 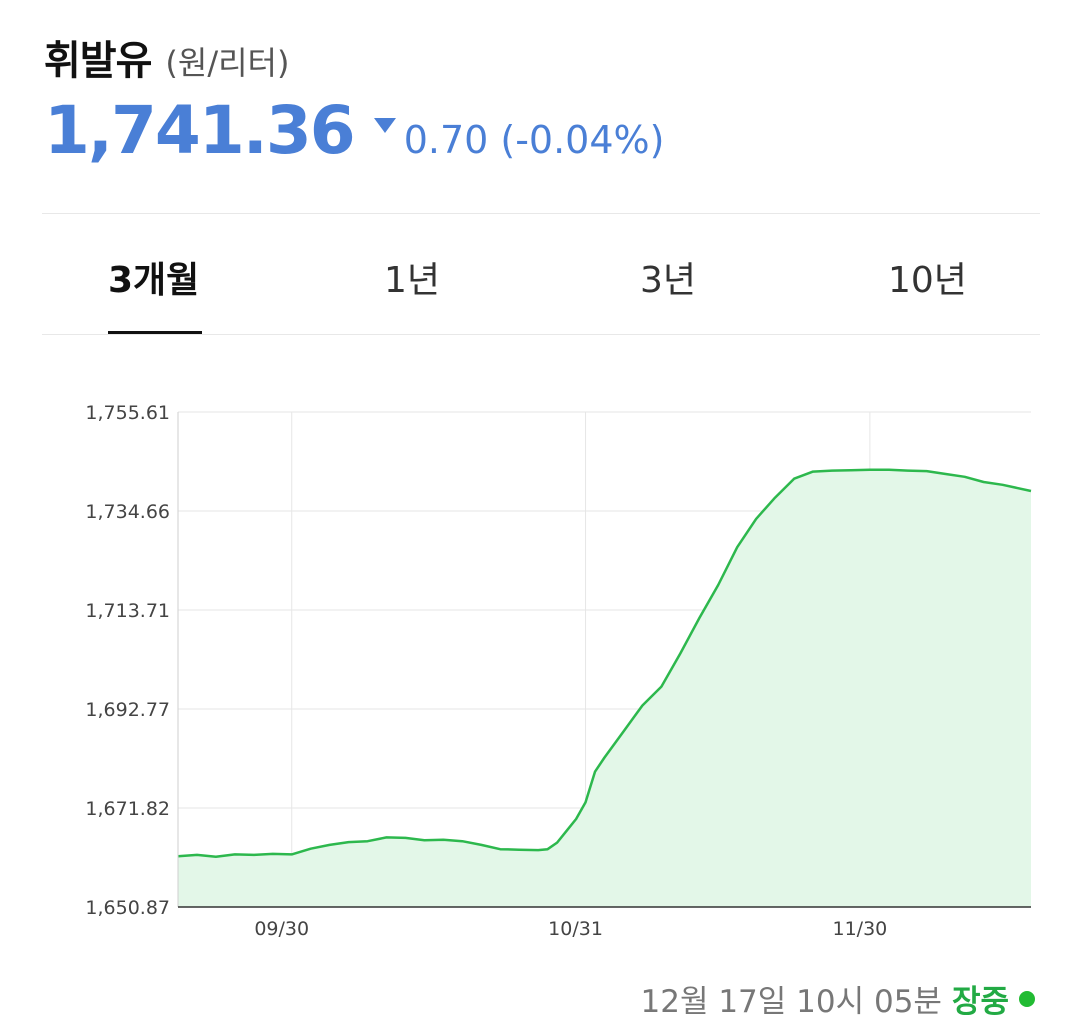 What do you see at coordinates (412, 280) in the screenshot?
I see `tab-1-year: 1년` at bounding box center [412, 280].